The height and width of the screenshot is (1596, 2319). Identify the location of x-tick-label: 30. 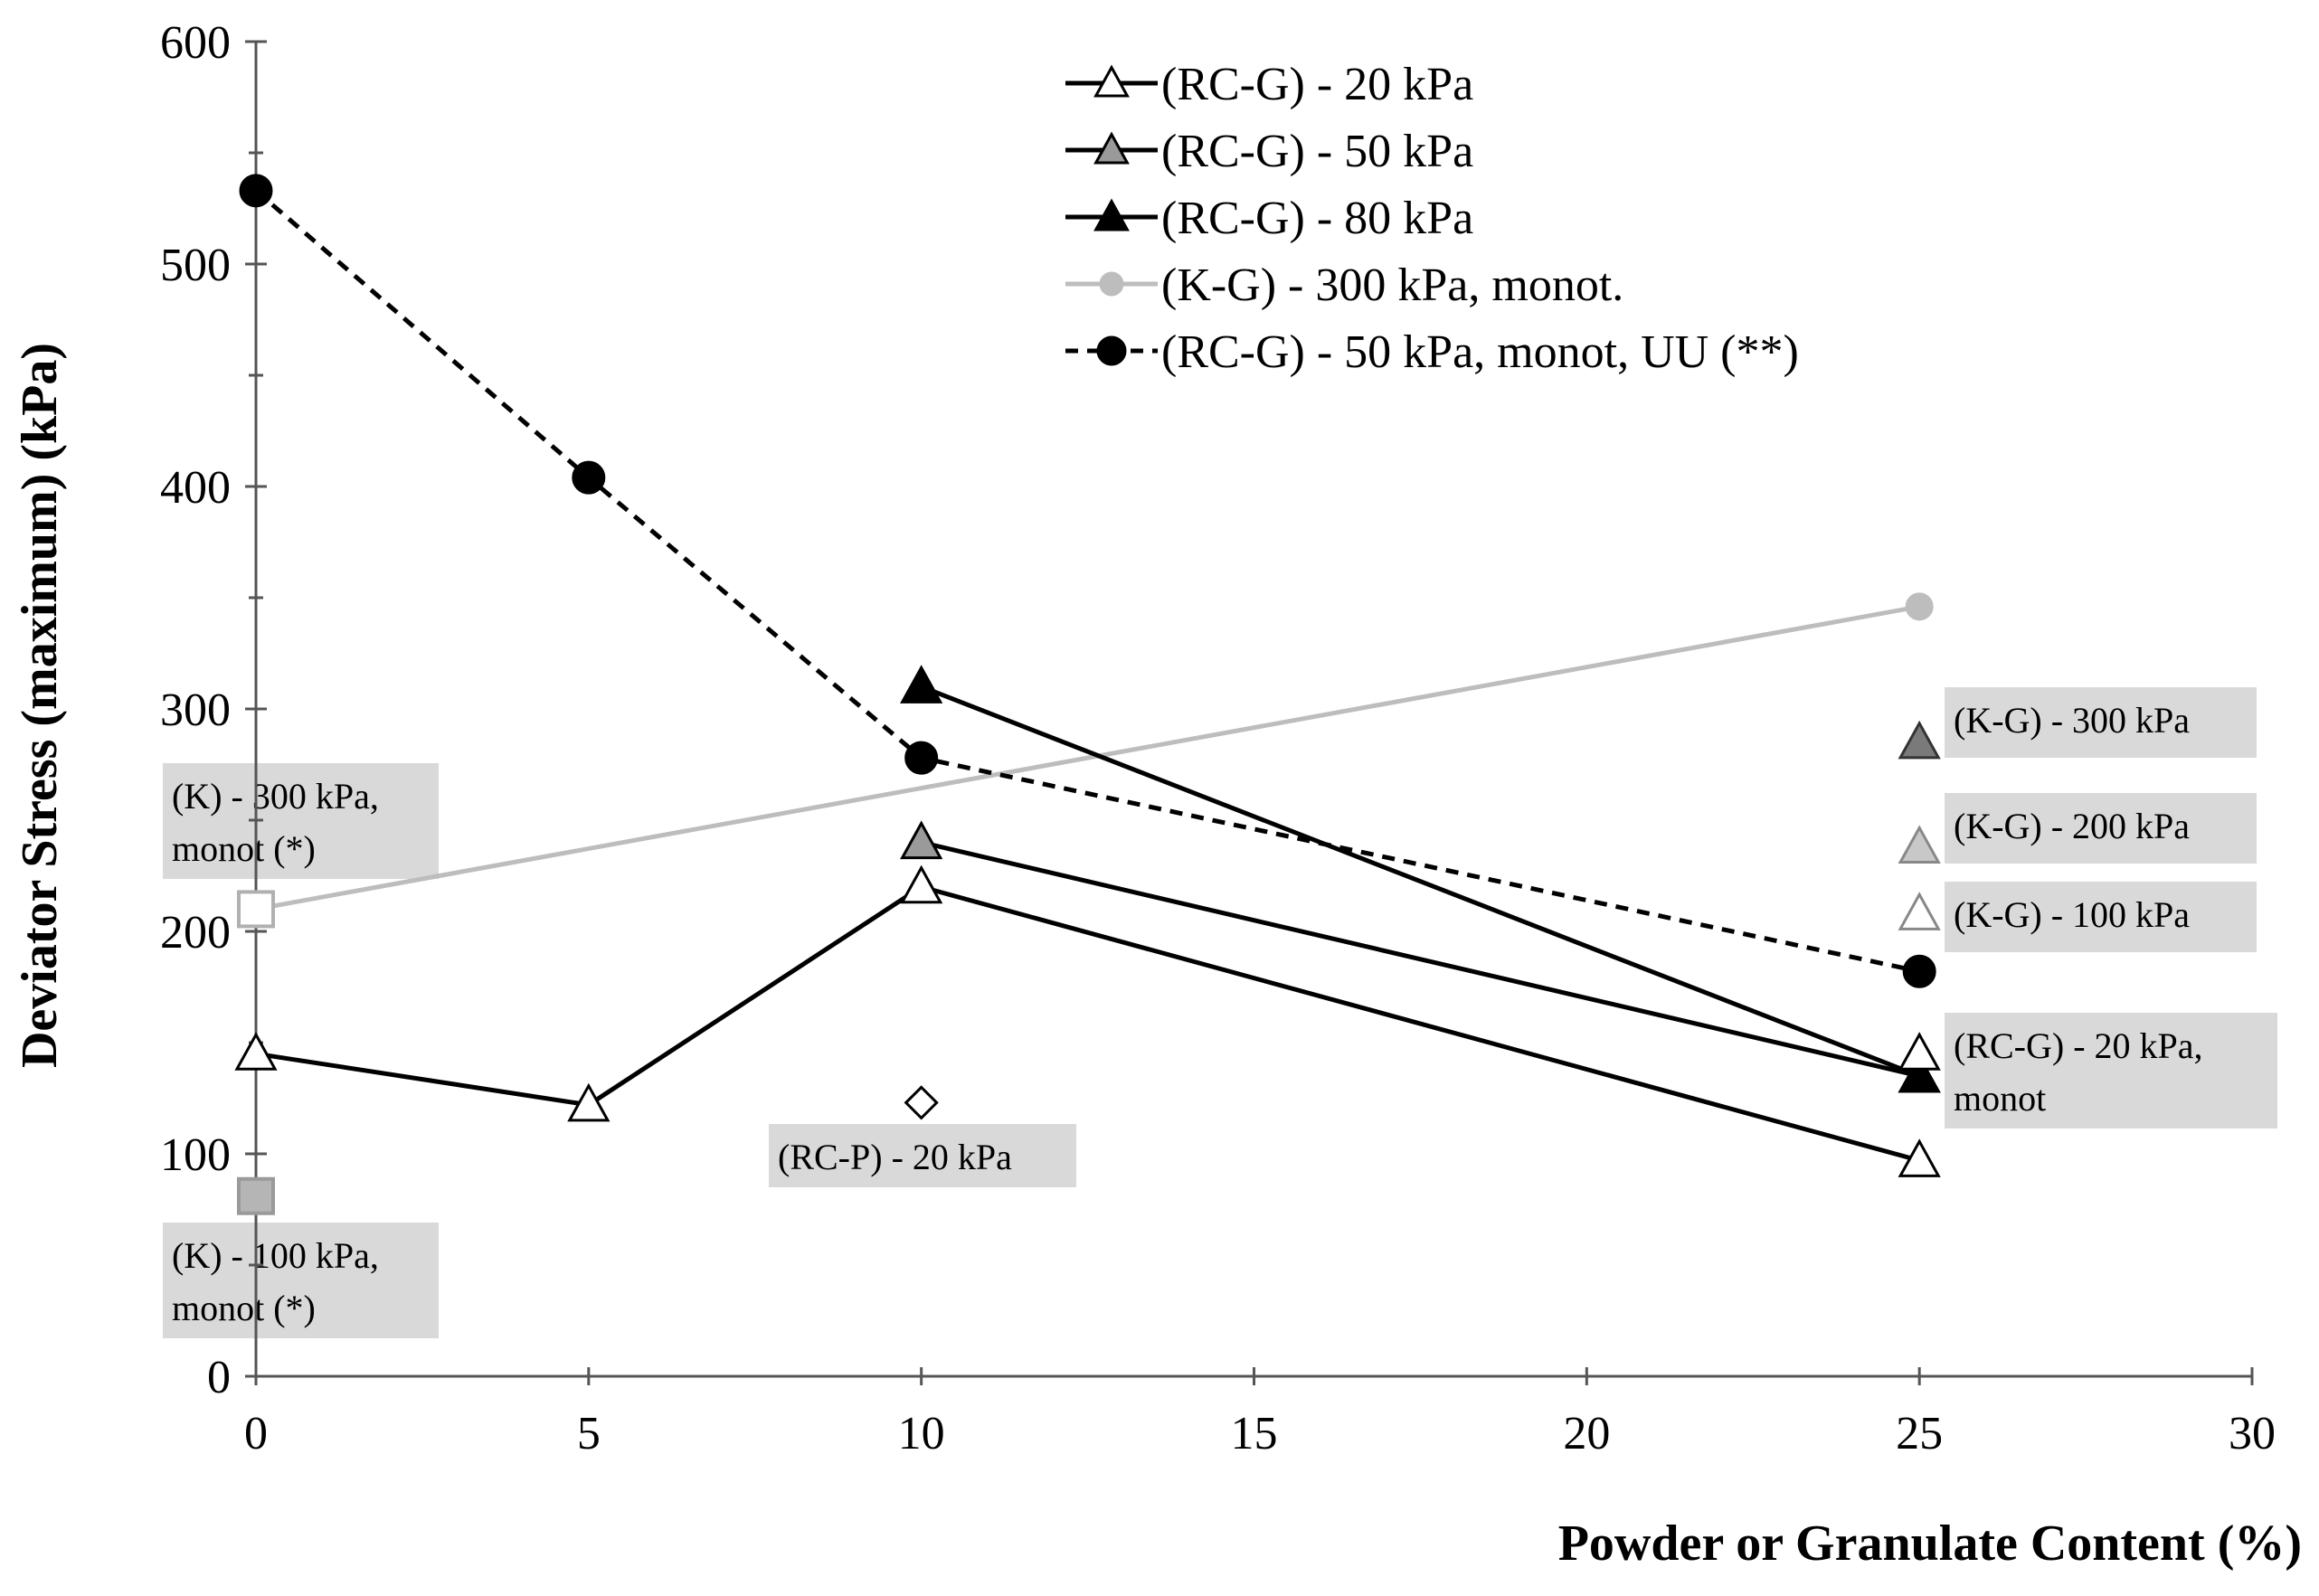
(2252, 1434).